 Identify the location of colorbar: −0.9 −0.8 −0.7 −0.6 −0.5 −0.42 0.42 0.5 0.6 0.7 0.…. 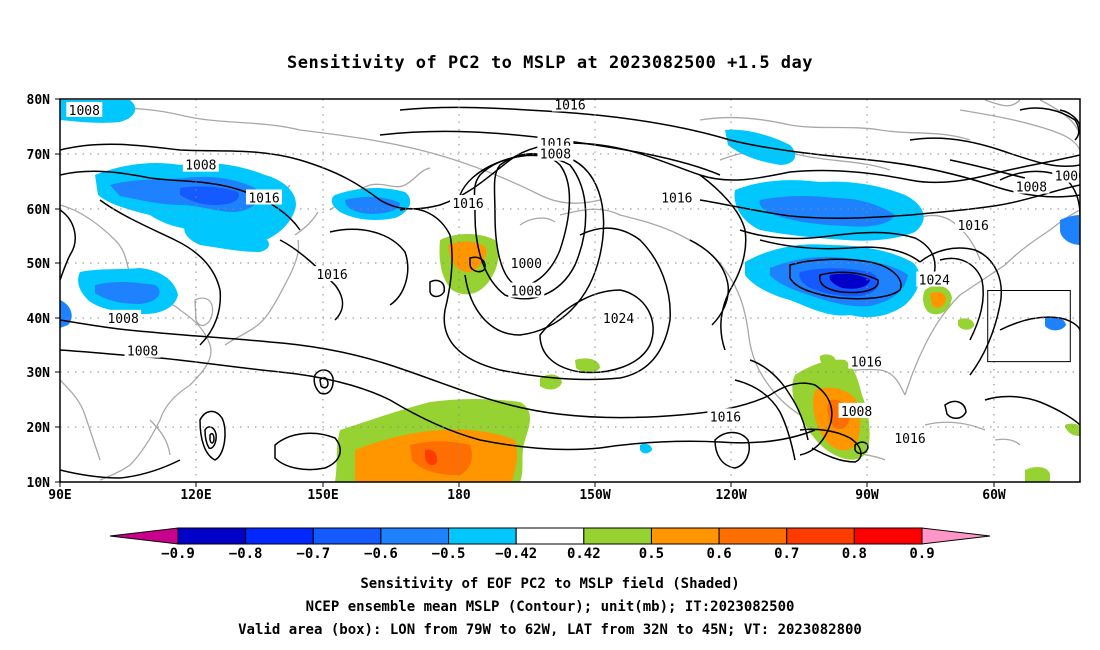
(550, 544).